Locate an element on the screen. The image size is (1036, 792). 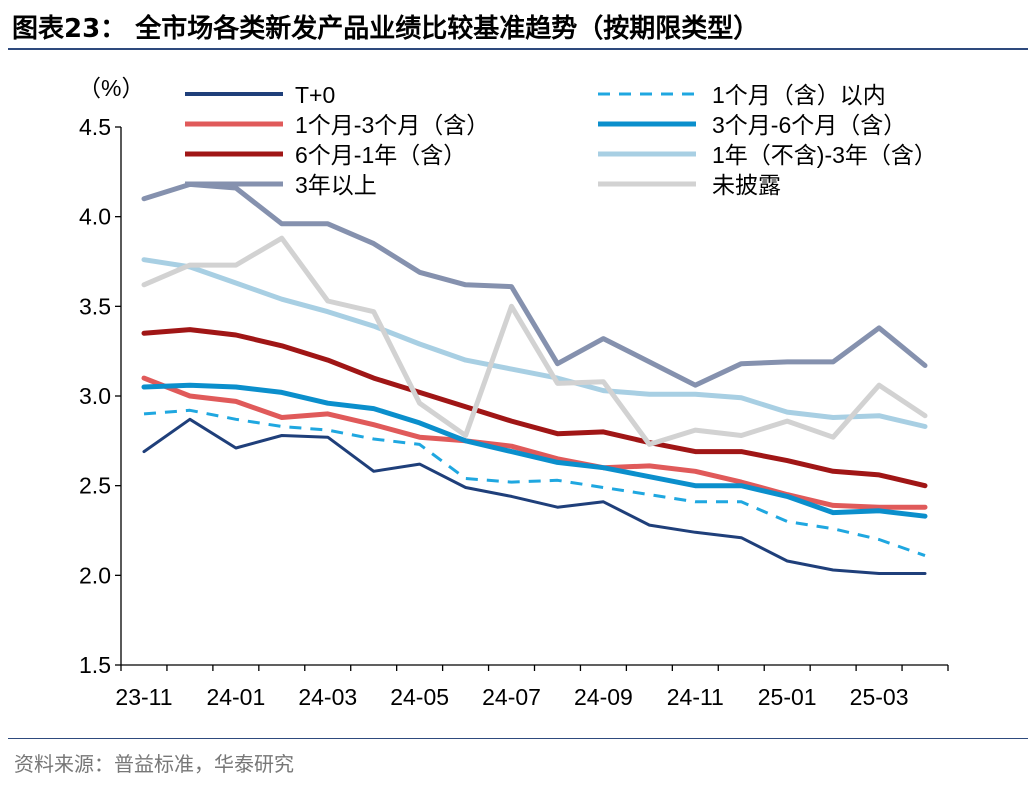
source-note: 资料来源：普益标准，华泰研究 is located at coordinates (154, 764).